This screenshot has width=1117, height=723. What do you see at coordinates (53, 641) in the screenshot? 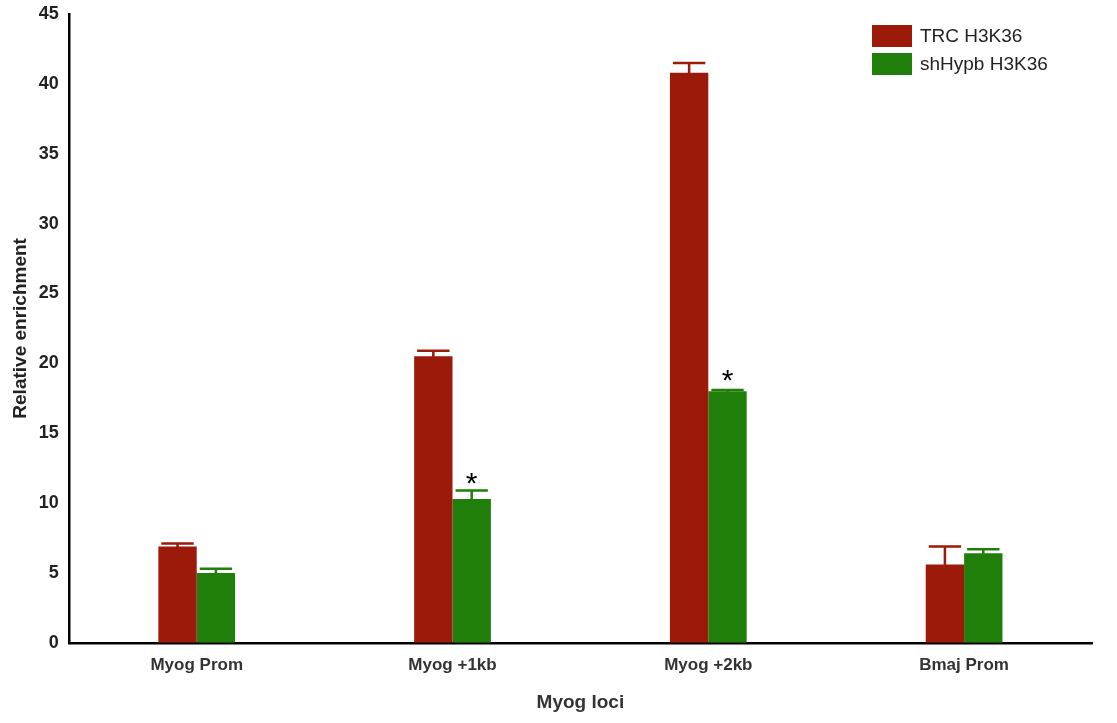
I see `y-tick-label: 0` at bounding box center [53, 641].